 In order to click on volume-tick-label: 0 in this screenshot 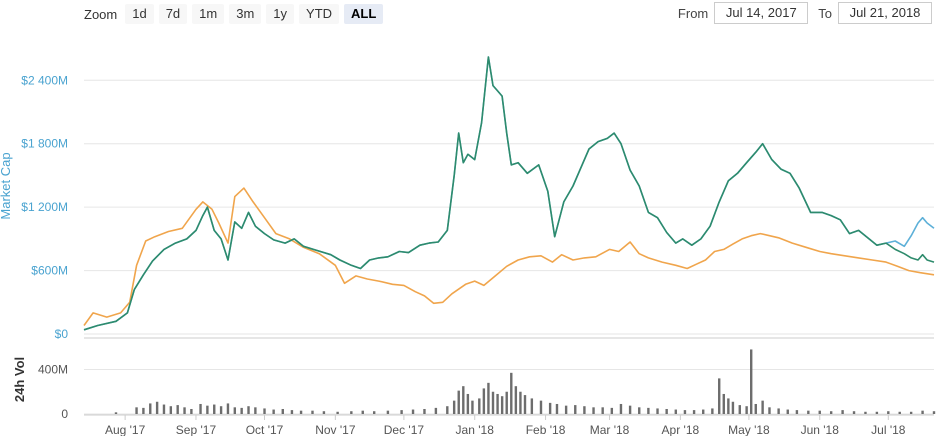, I will do `click(64, 414)`.